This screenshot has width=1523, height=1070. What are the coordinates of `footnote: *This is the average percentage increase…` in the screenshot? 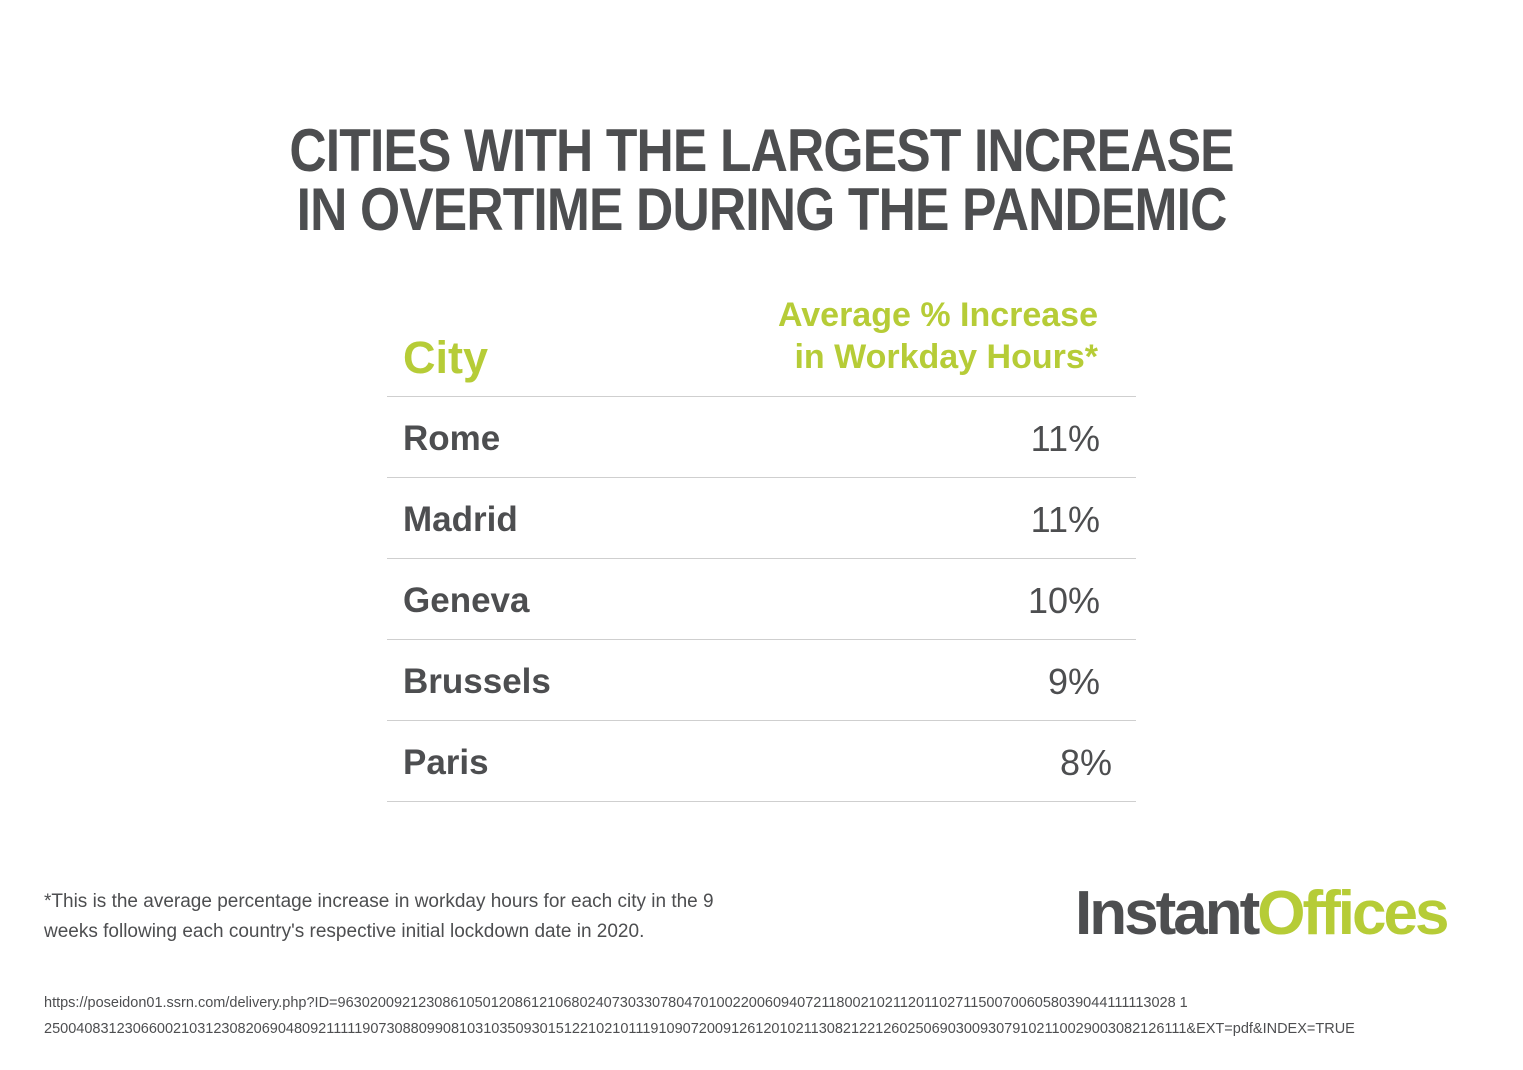 It's located at (409, 917).